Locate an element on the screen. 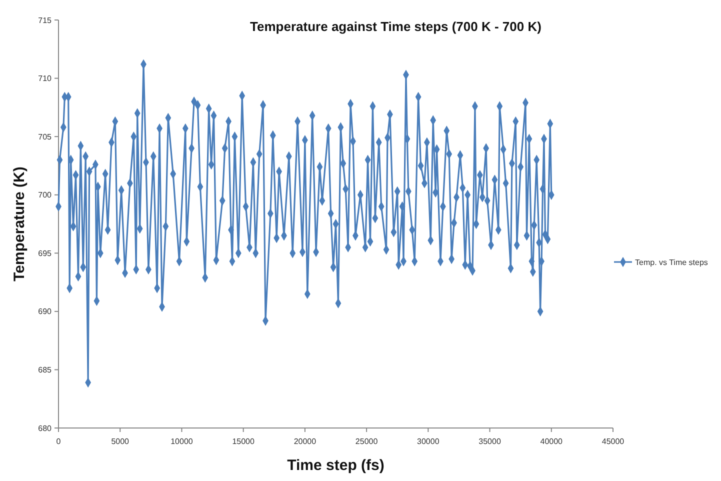  x-tick-label: 20000 is located at coordinates (305, 441).